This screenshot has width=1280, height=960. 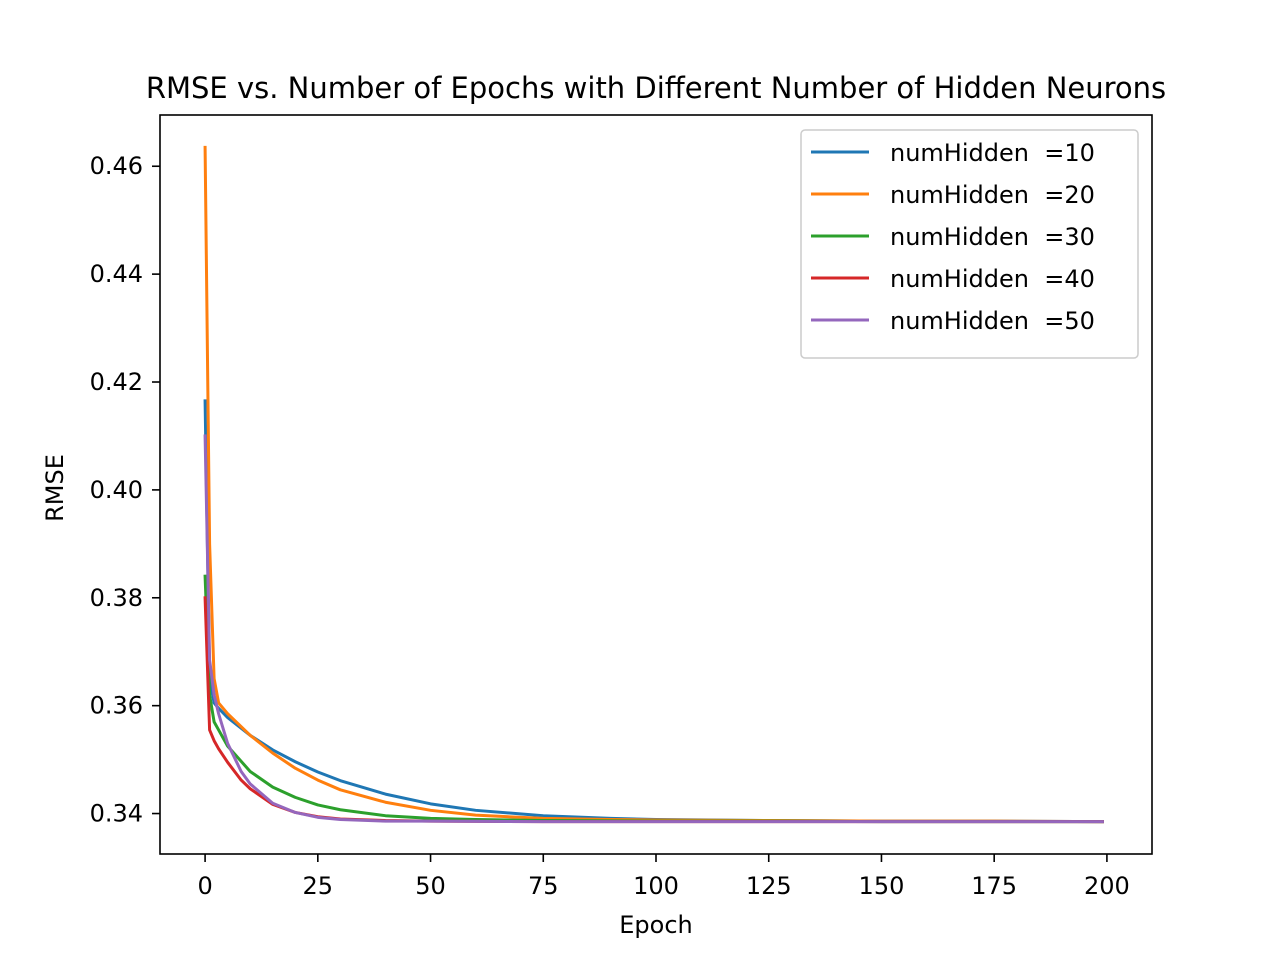 I want to click on x-tick-label: 175, so click(x=994, y=886).